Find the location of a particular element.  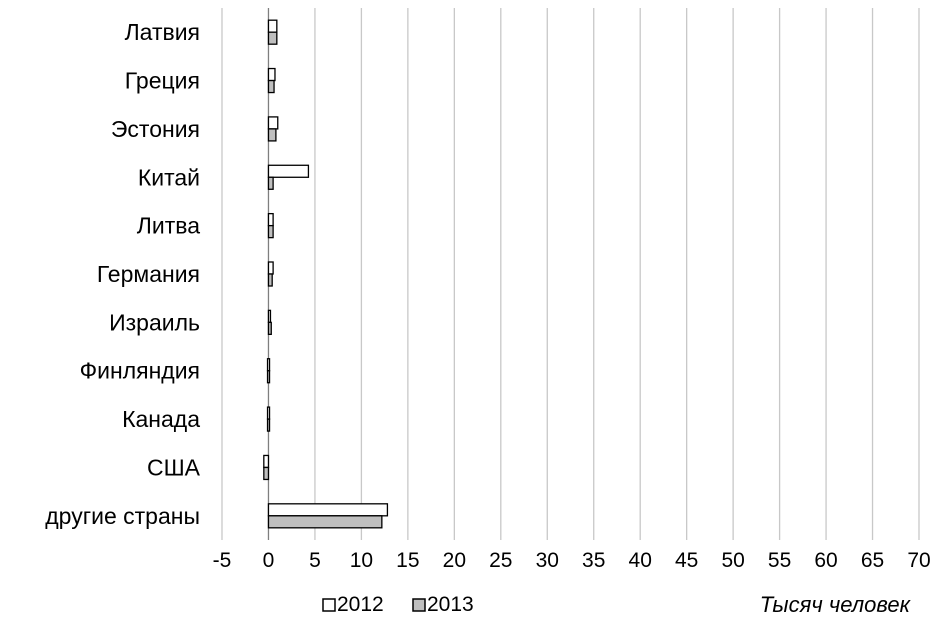

x-tick-label: 40 is located at coordinates (640, 560).